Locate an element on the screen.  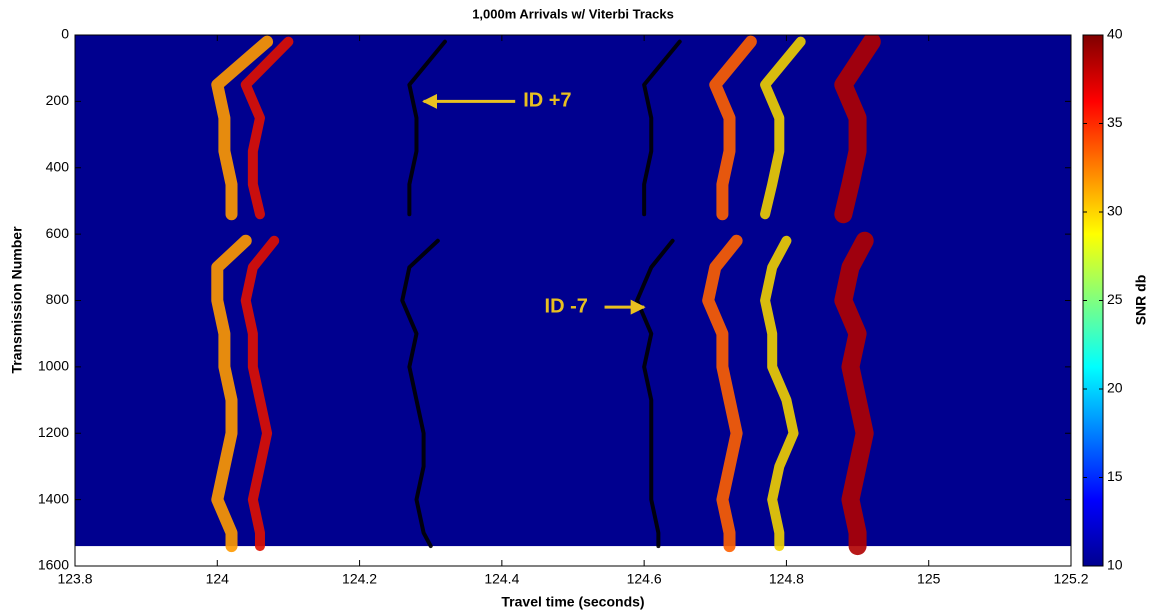
annotation: ID -7 is located at coordinates (566, 306).